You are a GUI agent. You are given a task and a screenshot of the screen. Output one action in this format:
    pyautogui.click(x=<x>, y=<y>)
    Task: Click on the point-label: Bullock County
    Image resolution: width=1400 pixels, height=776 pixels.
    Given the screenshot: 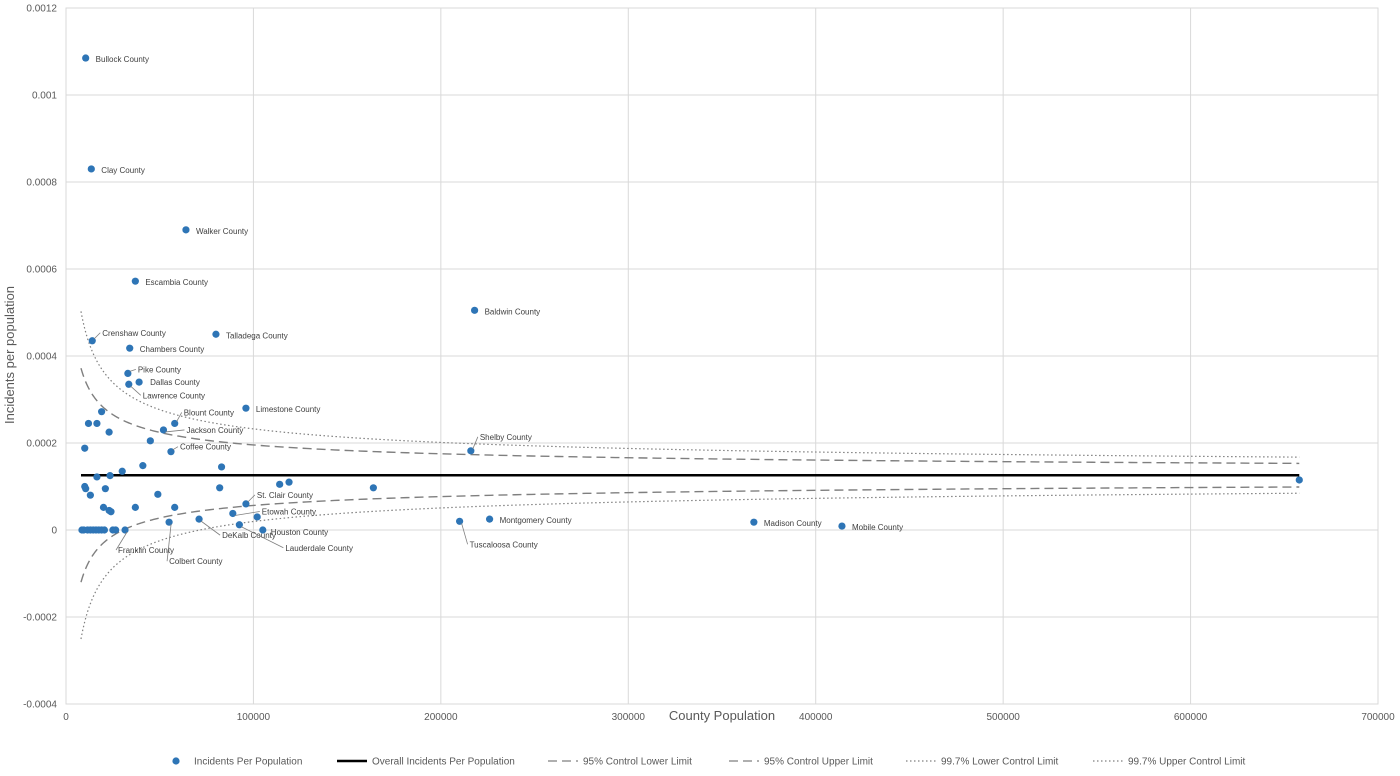 What is the action you would take?
    pyautogui.click(x=122, y=59)
    